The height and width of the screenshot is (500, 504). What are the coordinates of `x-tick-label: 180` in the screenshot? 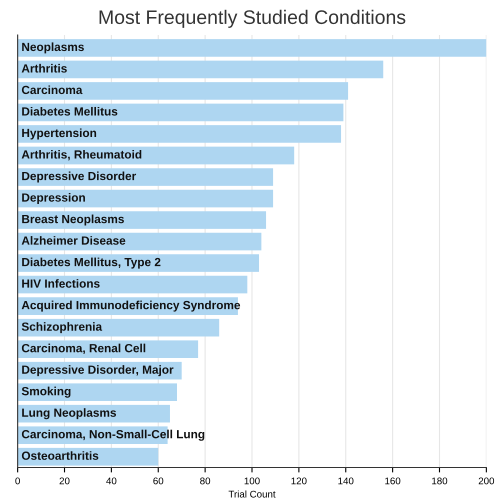 It's located at (440, 480).